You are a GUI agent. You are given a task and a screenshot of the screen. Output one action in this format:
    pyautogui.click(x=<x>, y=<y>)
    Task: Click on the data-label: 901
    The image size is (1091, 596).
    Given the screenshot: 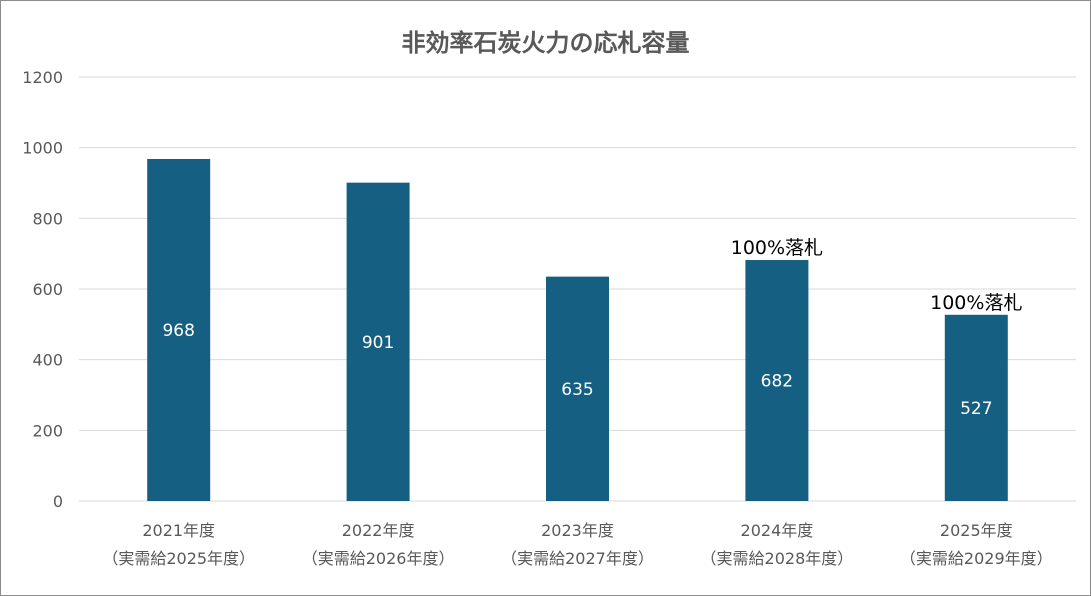 What is the action you would take?
    pyautogui.click(x=378, y=343)
    